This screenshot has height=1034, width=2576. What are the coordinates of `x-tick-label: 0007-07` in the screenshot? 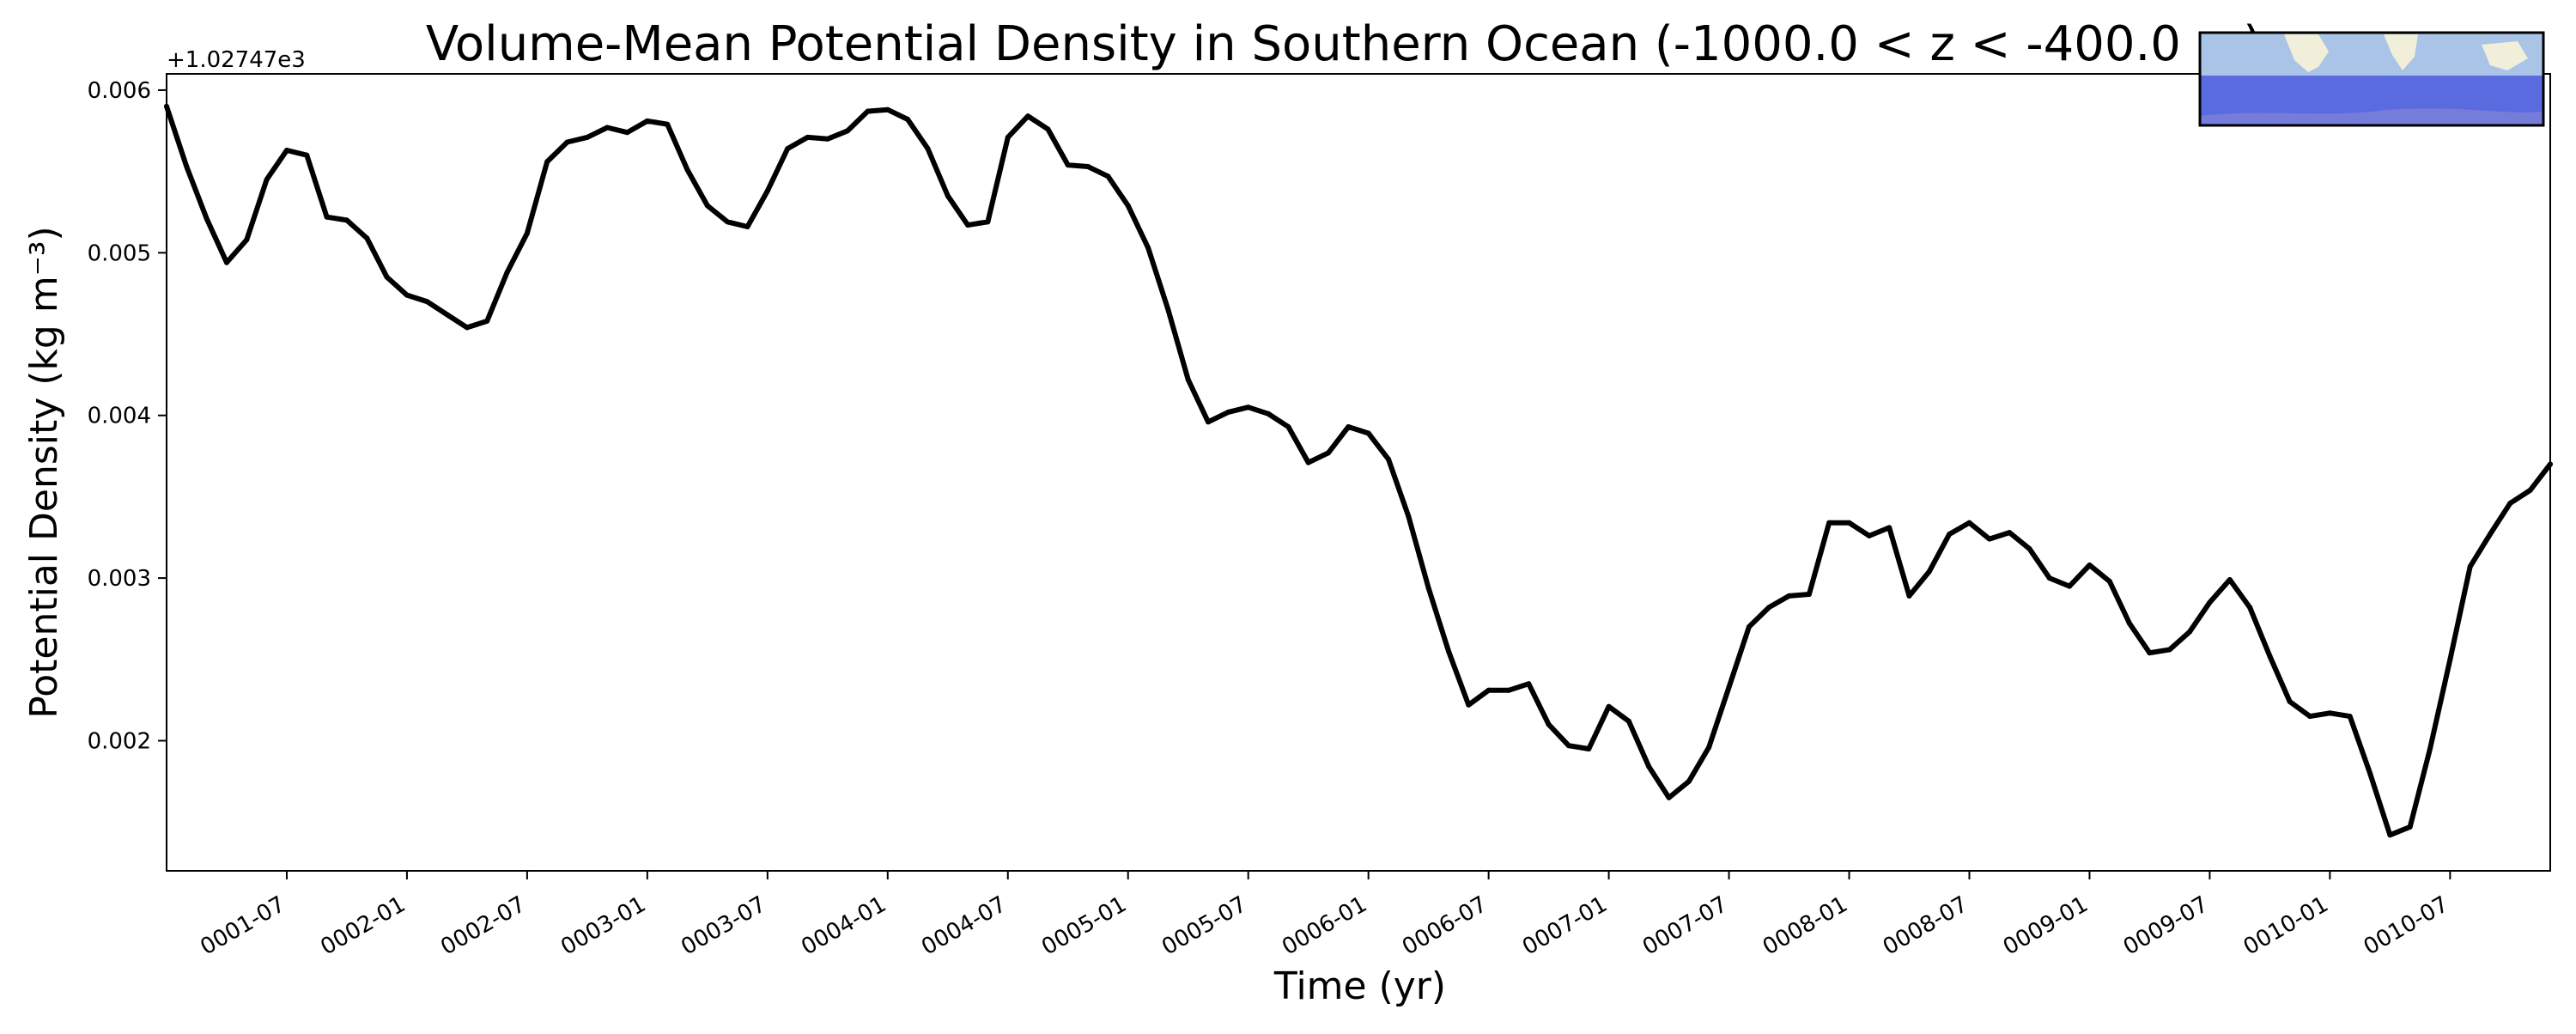 It's located at (1685, 925).